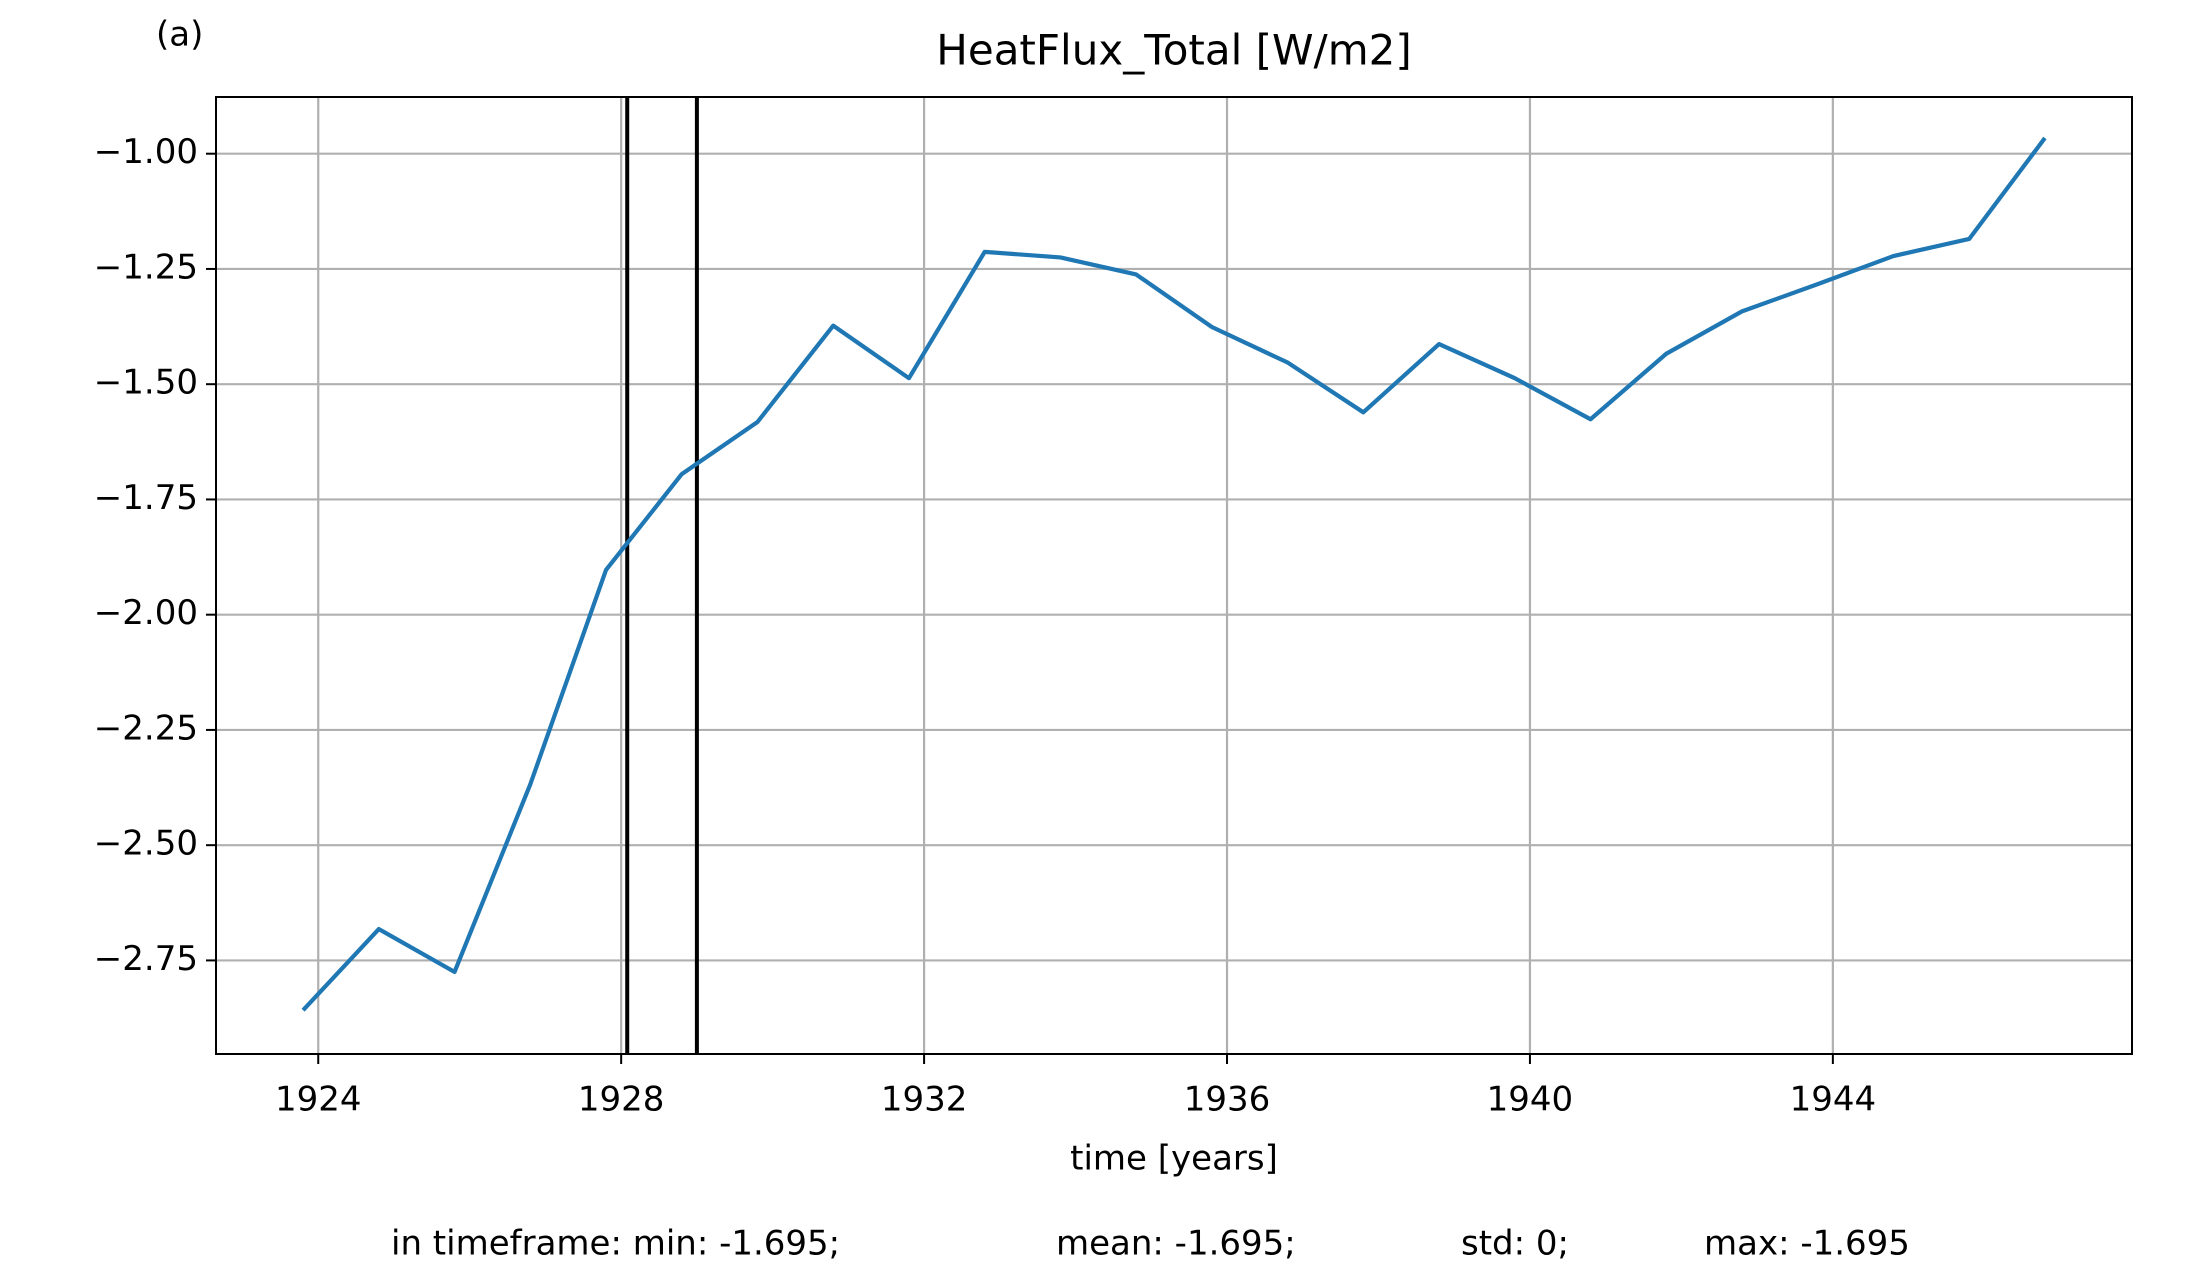  I want to click on y-tick-label: −1.00, so click(146, 152).